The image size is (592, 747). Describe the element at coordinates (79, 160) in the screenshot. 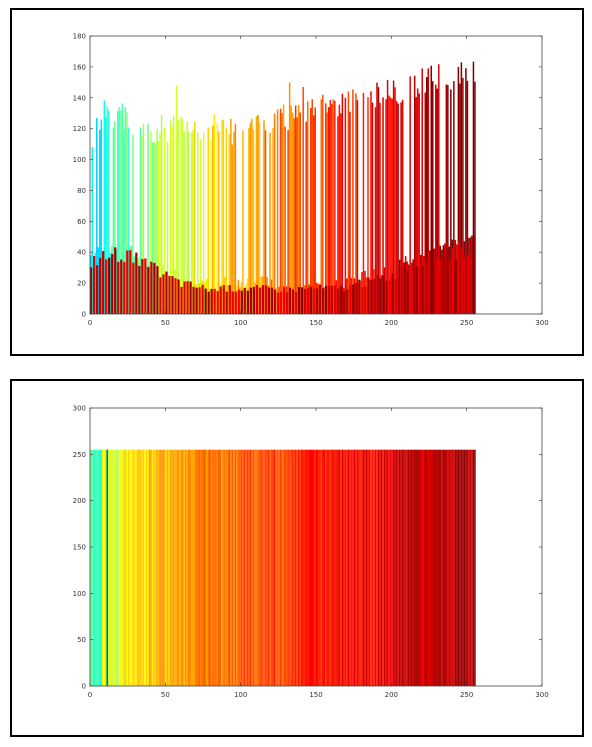

I see `top-y-tick-label: 100` at that location.